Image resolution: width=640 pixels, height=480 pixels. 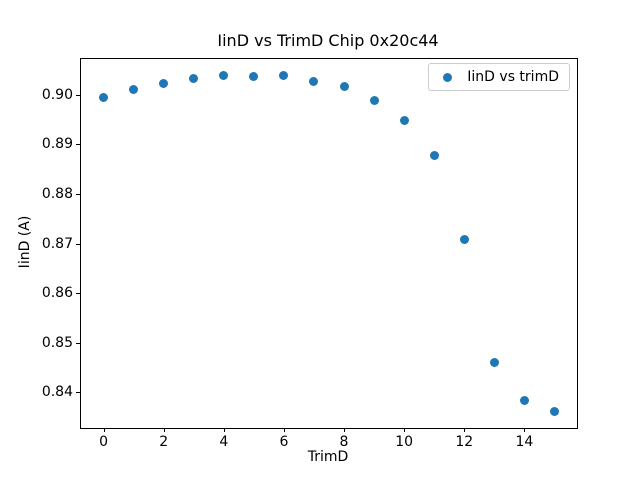 What do you see at coordinates (513, 77) in the screenshot?
I see `legend-label: IinD vs trimD` at bounding box center [513, 77].